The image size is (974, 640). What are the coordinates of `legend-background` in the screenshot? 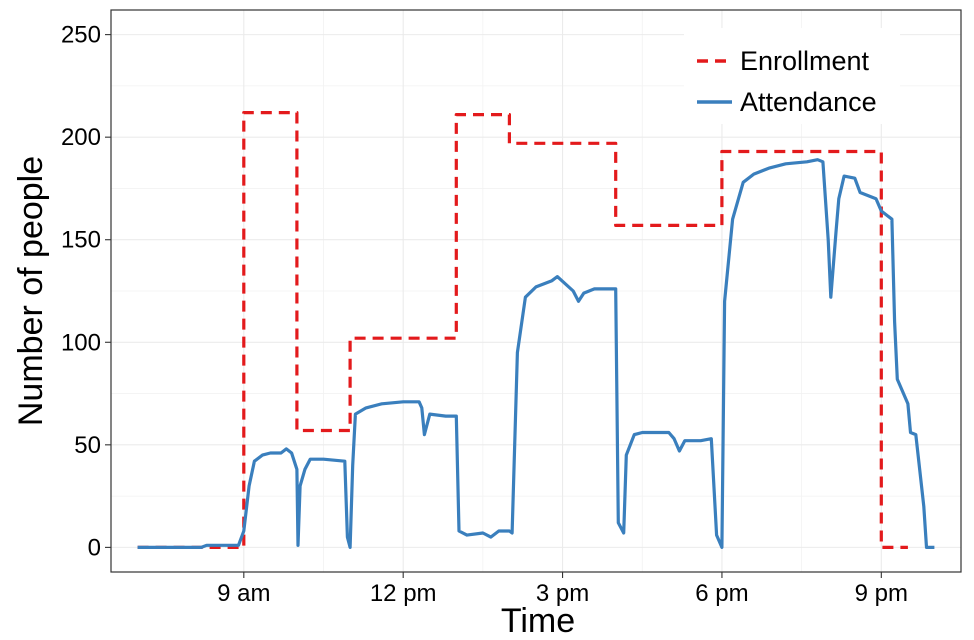 It's located at (792, 76).